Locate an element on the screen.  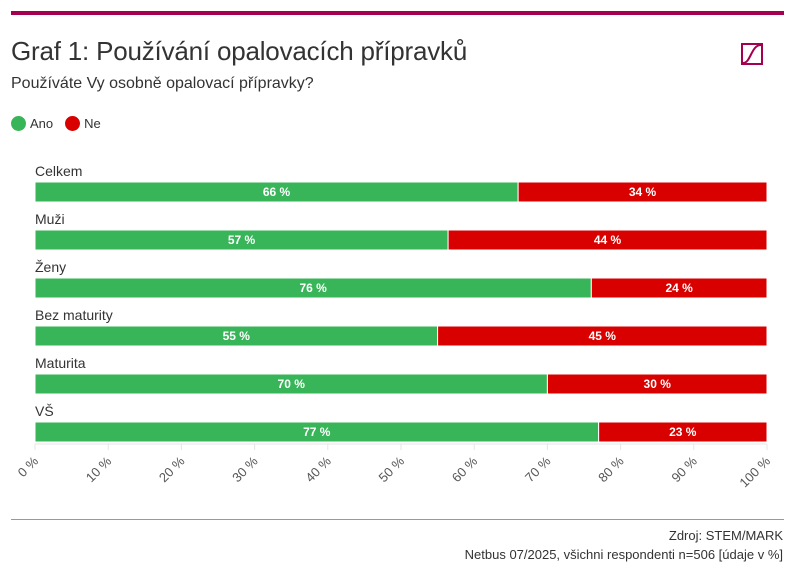
x-tick-label-20: 20 % is located at coordinates (172, 469).